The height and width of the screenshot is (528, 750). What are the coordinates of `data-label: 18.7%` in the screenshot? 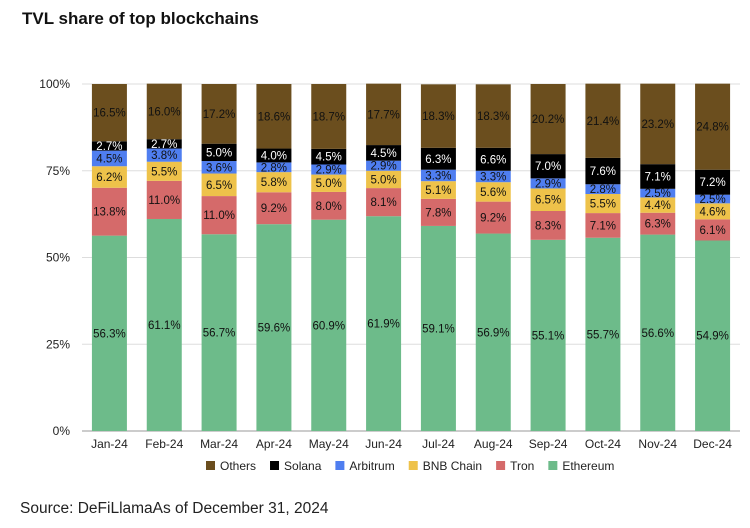 It's located at (328, 117).